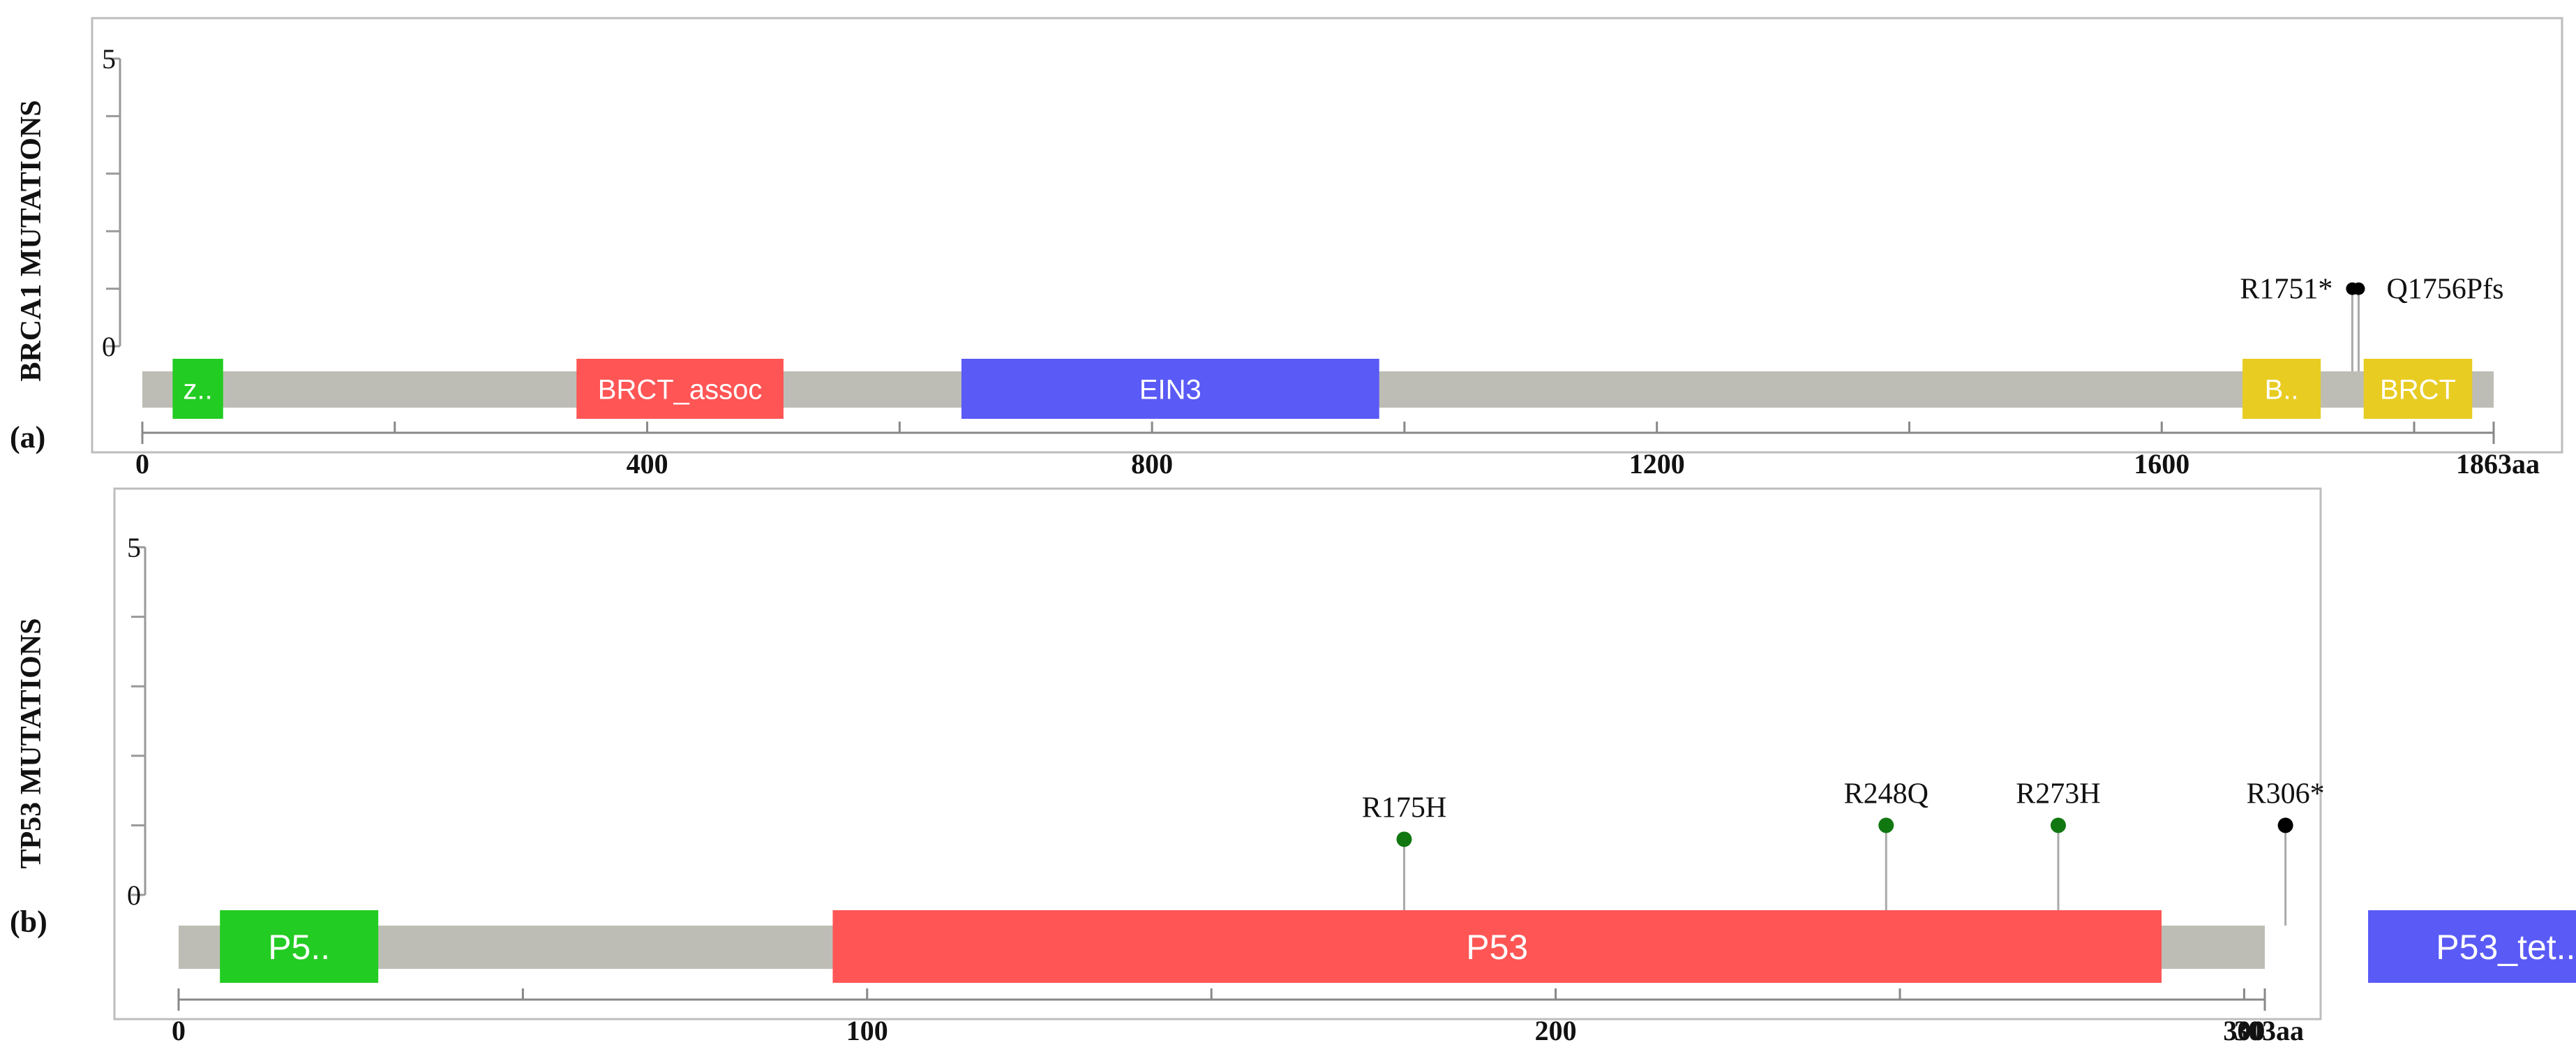 The height and width of the screenshot is (1061, 2576). What do you see at coordinates (2269, 1031) in the screenshot?
I see `x-end-label: 303aa` at bounding box center [2269, 1031].